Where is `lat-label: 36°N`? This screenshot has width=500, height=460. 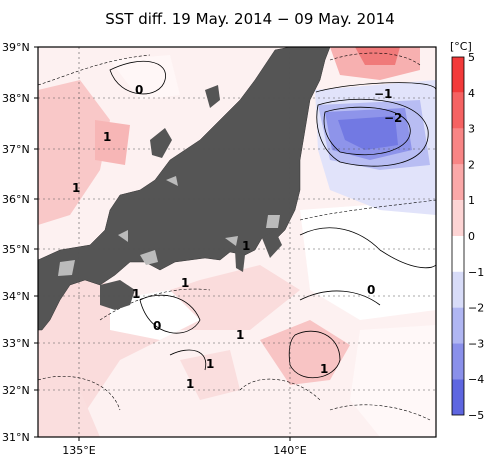
lat-label: 36°N is located at coordinates (16, 199).